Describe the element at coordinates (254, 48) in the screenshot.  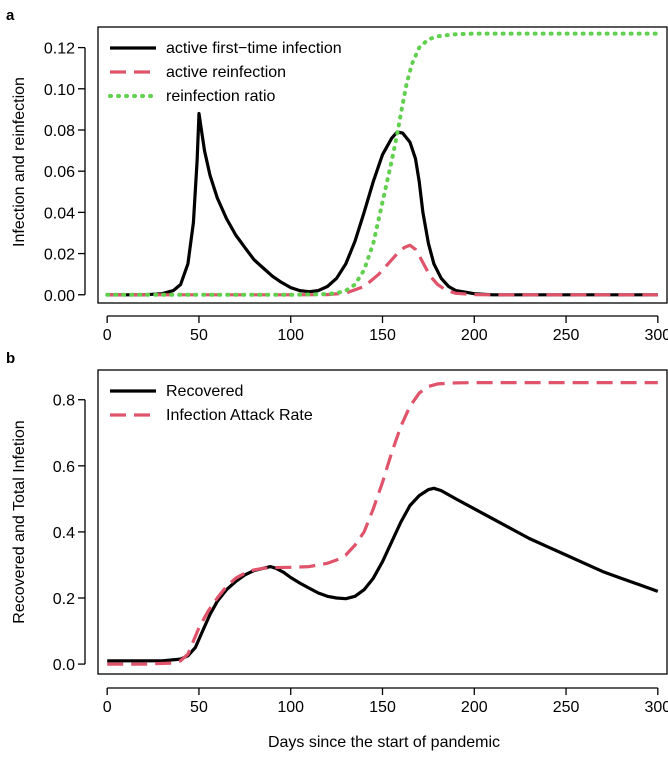
I see `legend-label: active first−time infection` at that location.